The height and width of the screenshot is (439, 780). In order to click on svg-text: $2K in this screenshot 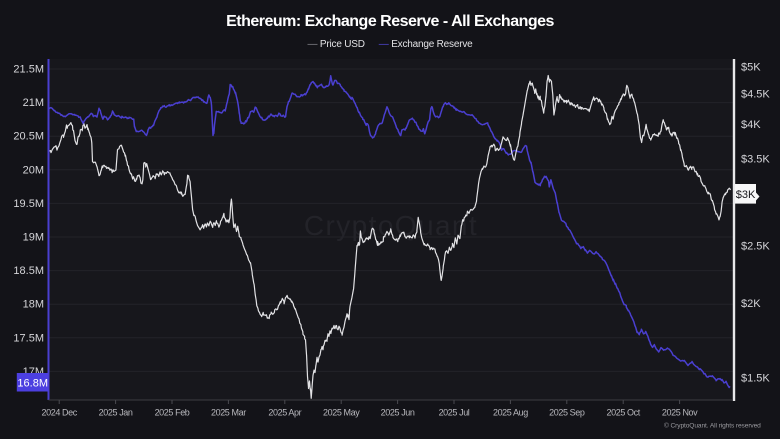, I will do `click(751, 304)`.